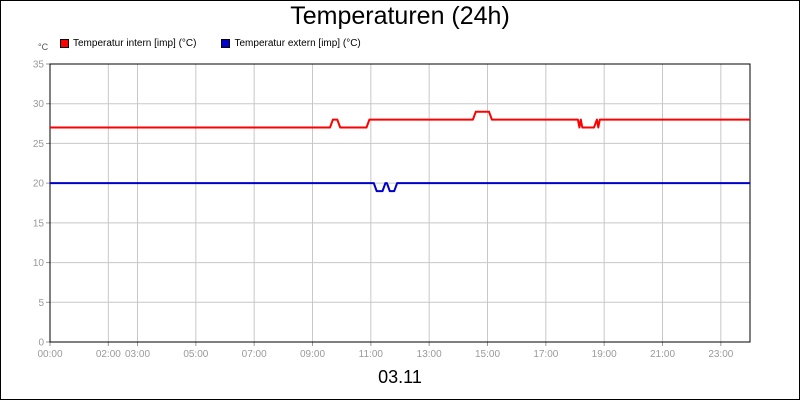 The height and width of the screenshot is (400, 800). What do you see at coordinates (226, 43) in the screenshot?
I see `legend-swatch-extern` at bounding box center [226, 43].